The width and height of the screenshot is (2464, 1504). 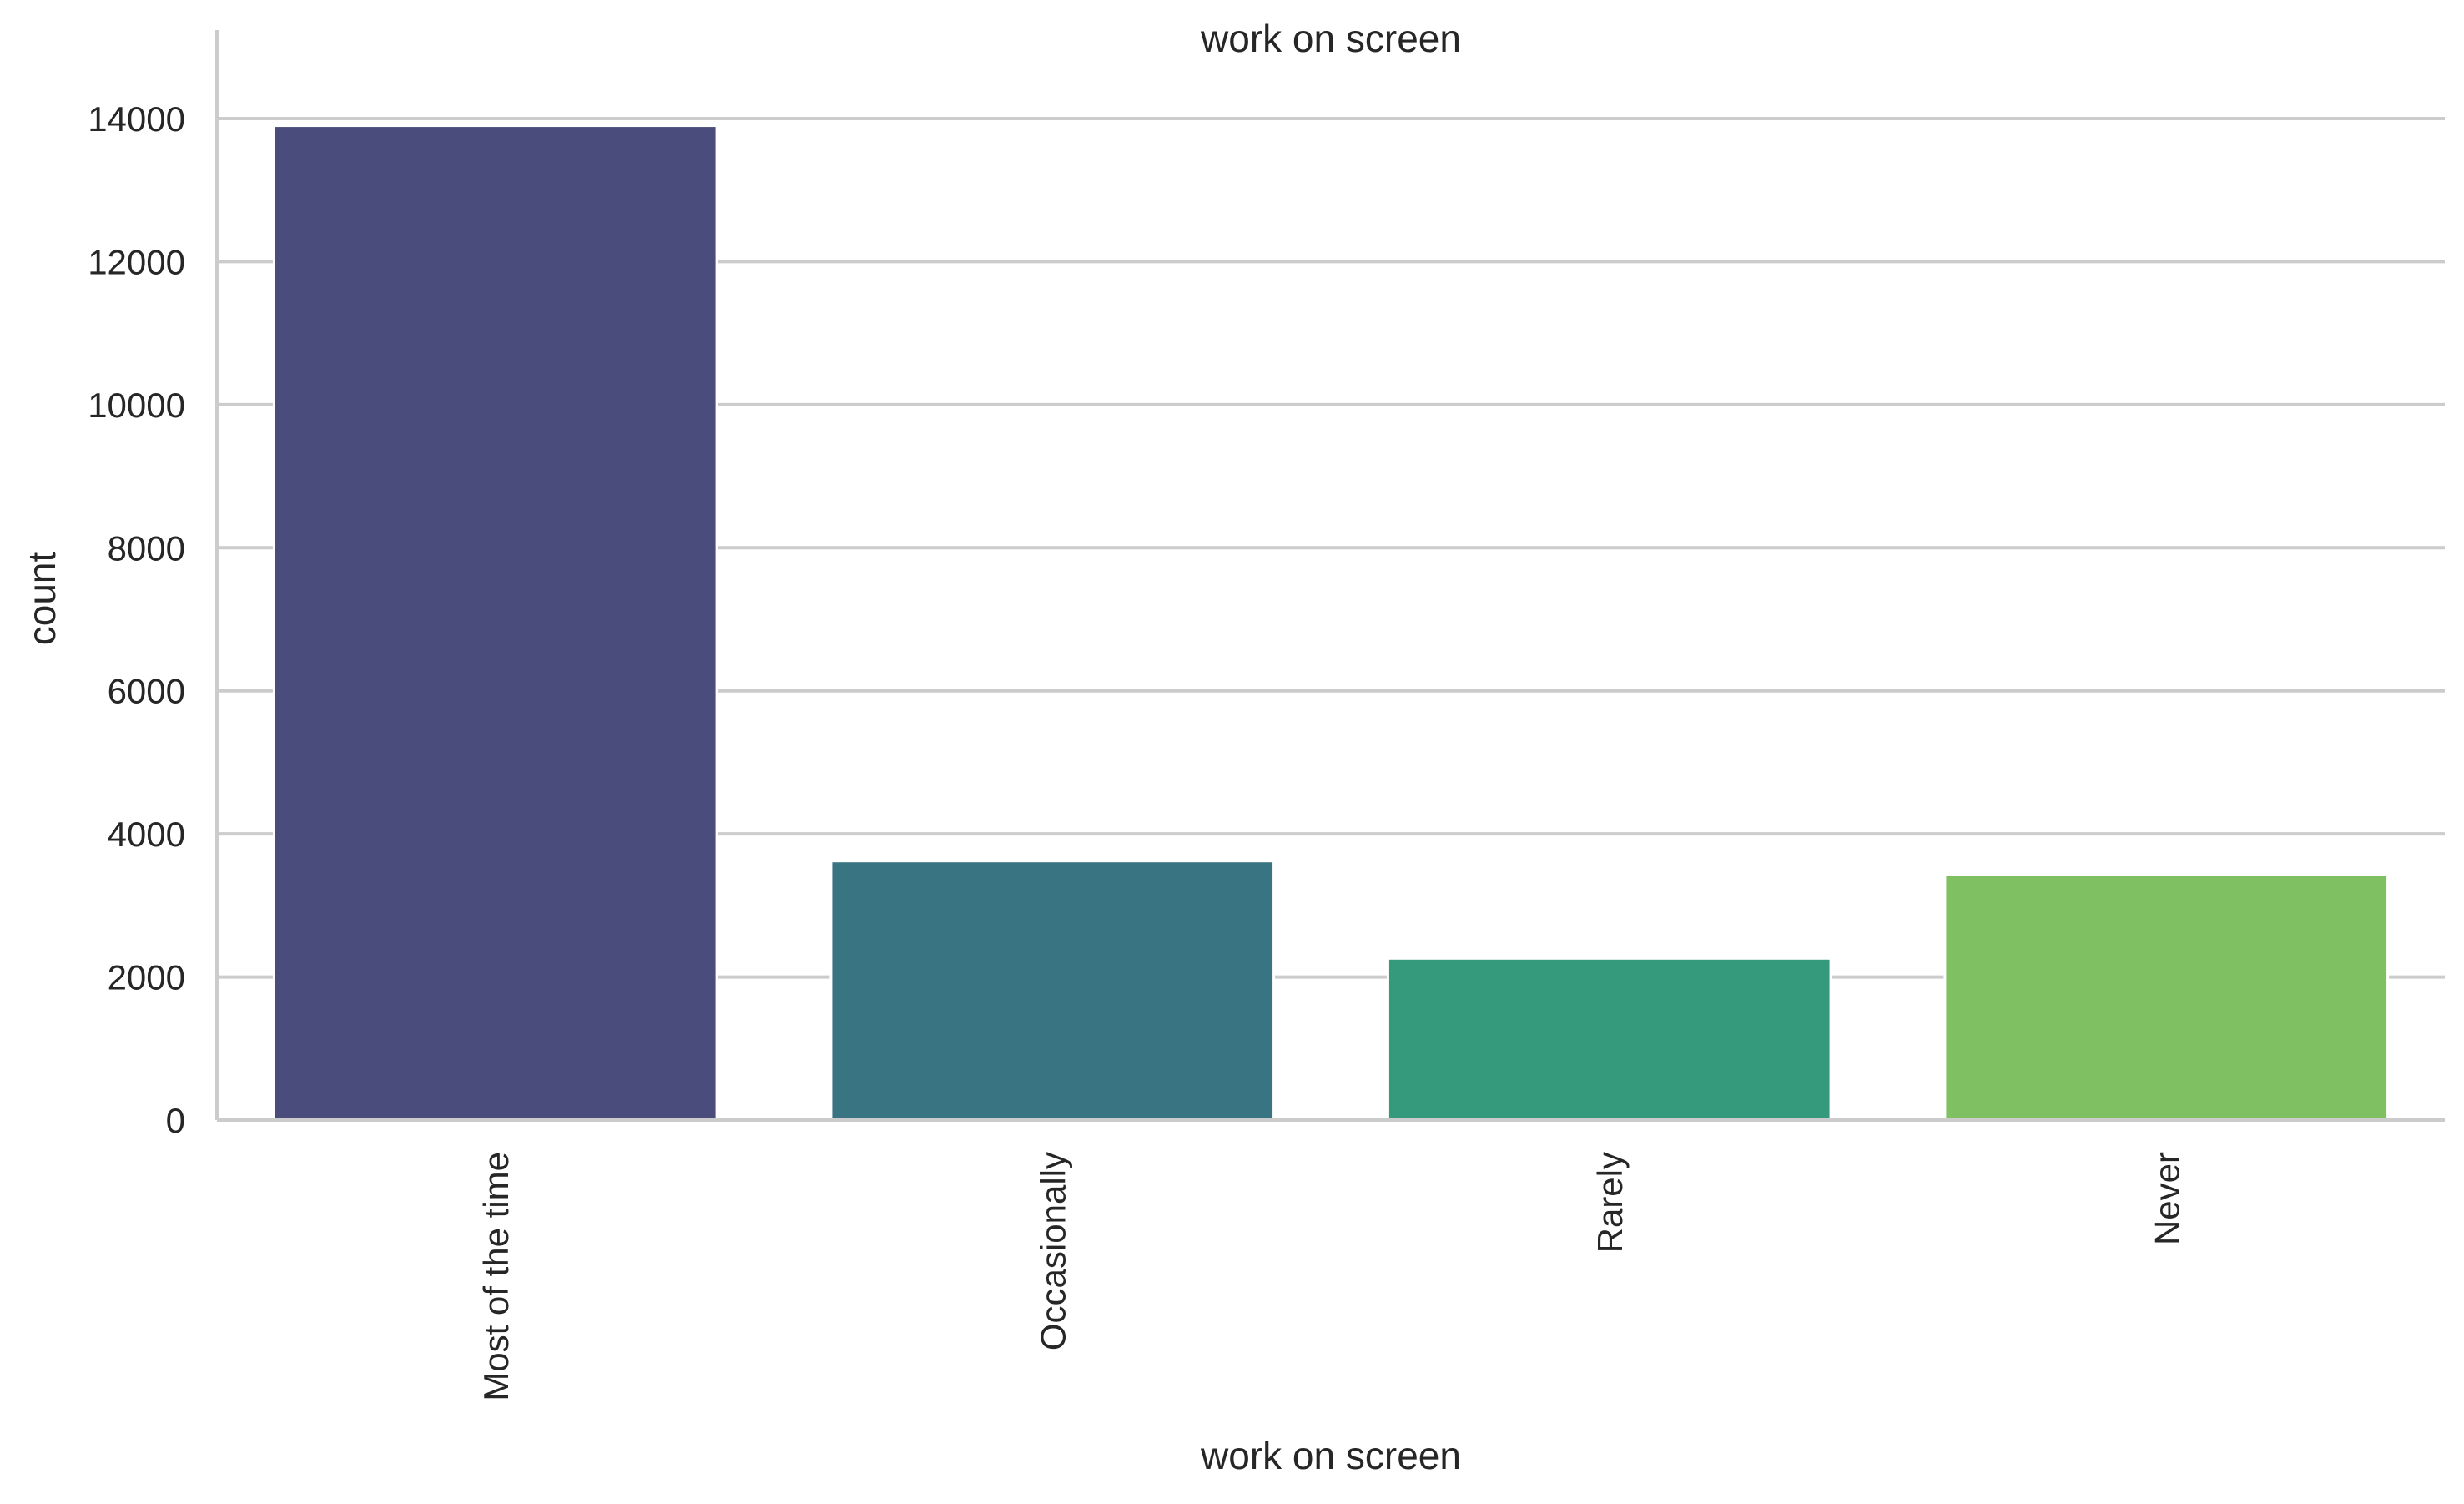 What do you see at coordinates (496, 1276) in the screenshot?
I see `x-tick-label: Most of the time` at bounding box center [496, 1276].